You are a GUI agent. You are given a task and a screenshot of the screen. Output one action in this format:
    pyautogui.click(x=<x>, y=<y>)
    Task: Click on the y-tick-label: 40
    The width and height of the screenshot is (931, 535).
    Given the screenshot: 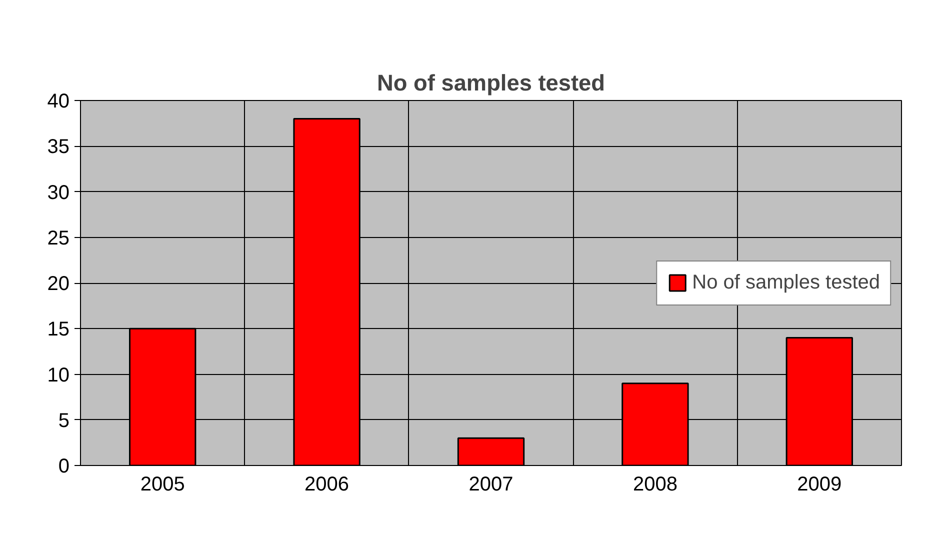 What is the action you would take?
    pyautogui.click(x=58, y=101)
    